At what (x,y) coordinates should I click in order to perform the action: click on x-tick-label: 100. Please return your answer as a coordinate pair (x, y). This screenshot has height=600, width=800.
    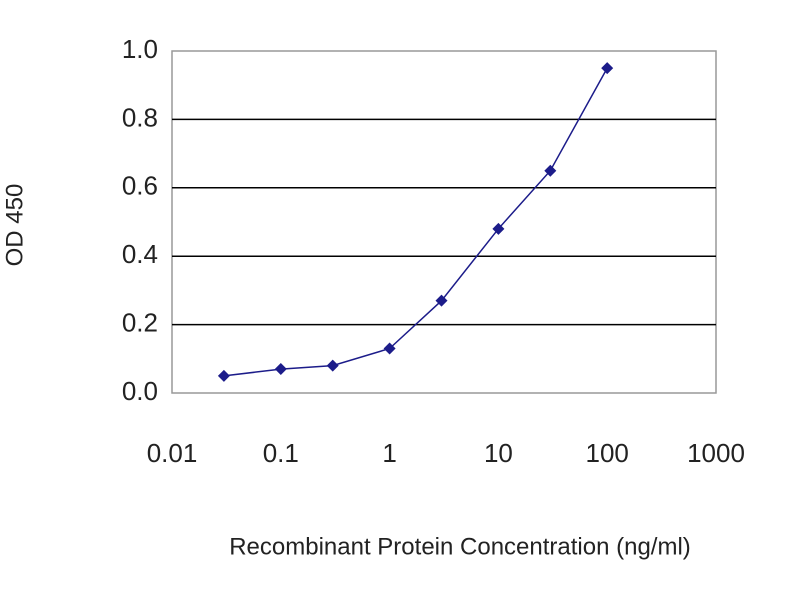
    Looking at the image, I should click on (607, 453).